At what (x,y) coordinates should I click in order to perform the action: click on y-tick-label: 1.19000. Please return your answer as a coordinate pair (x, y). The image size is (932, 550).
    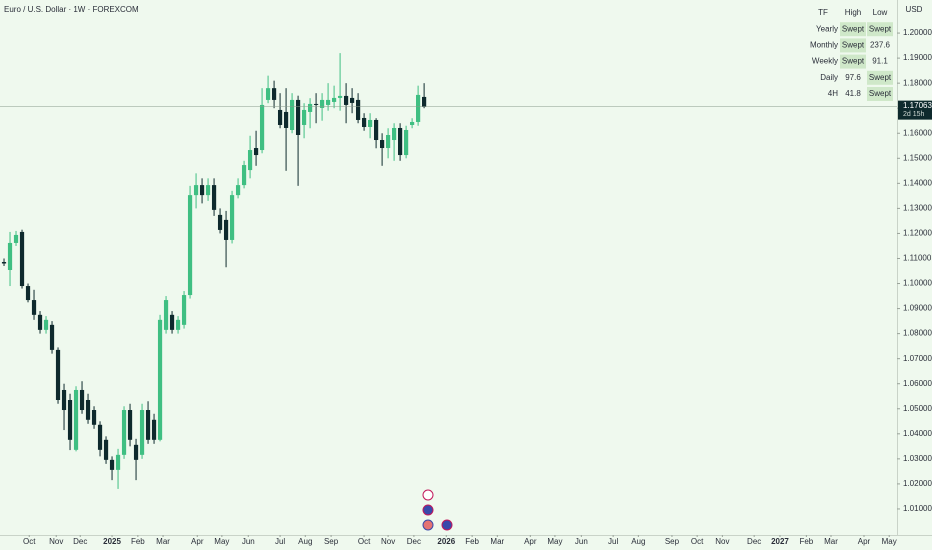
    Looking at the image, I should click on (917, 57).